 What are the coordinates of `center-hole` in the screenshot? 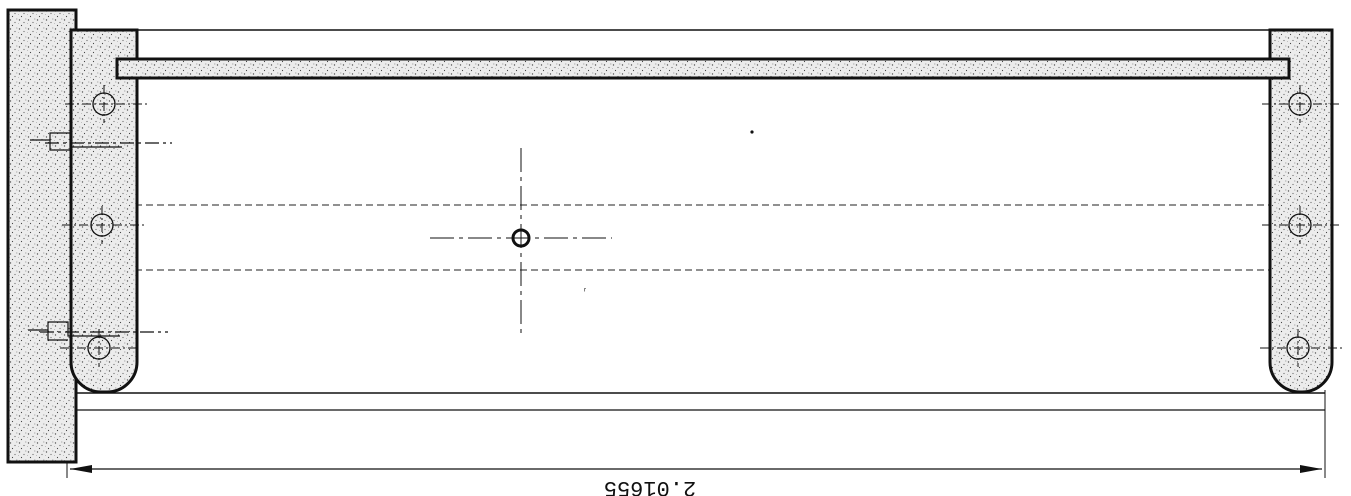 It's located at (521, 240).